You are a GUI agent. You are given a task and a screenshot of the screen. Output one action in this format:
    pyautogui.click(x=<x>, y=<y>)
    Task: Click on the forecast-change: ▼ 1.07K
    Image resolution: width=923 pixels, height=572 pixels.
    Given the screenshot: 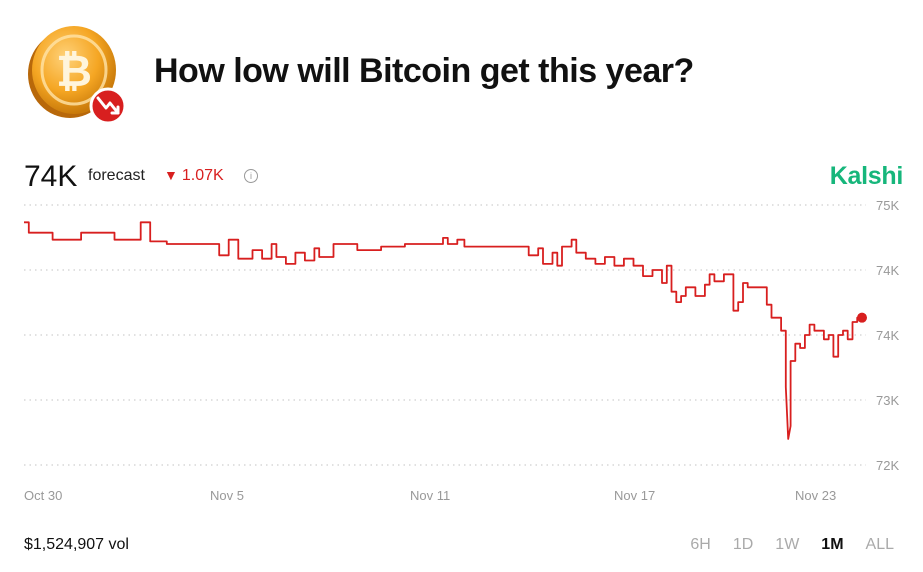 What is the action you would take?
    pyautogui.click(x=194, y=176)
    